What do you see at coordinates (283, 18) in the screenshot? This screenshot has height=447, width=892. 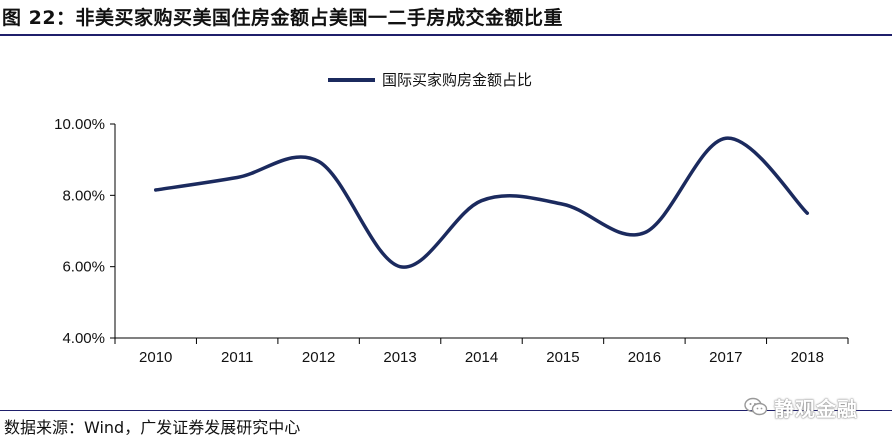 I see `figure-title: 图 22：非美买家购买美国住房金额占美国一二手房成交金额比重` at bounding box center [283, 18].